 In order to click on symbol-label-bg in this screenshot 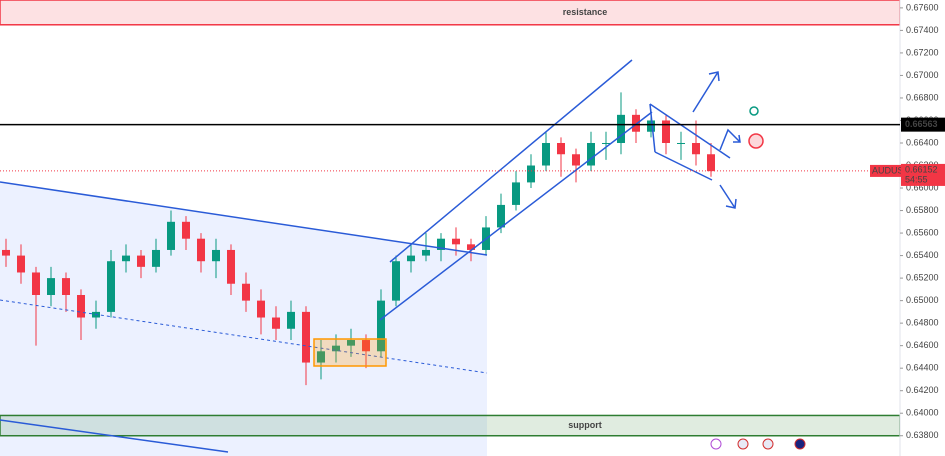, I will do `click(885, 170)`.